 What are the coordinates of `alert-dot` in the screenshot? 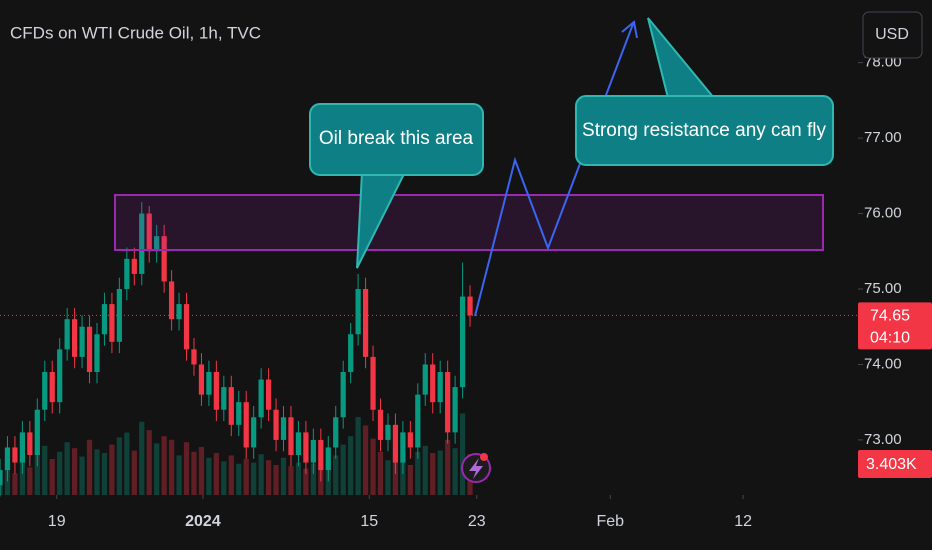 It's located at (484, 457).